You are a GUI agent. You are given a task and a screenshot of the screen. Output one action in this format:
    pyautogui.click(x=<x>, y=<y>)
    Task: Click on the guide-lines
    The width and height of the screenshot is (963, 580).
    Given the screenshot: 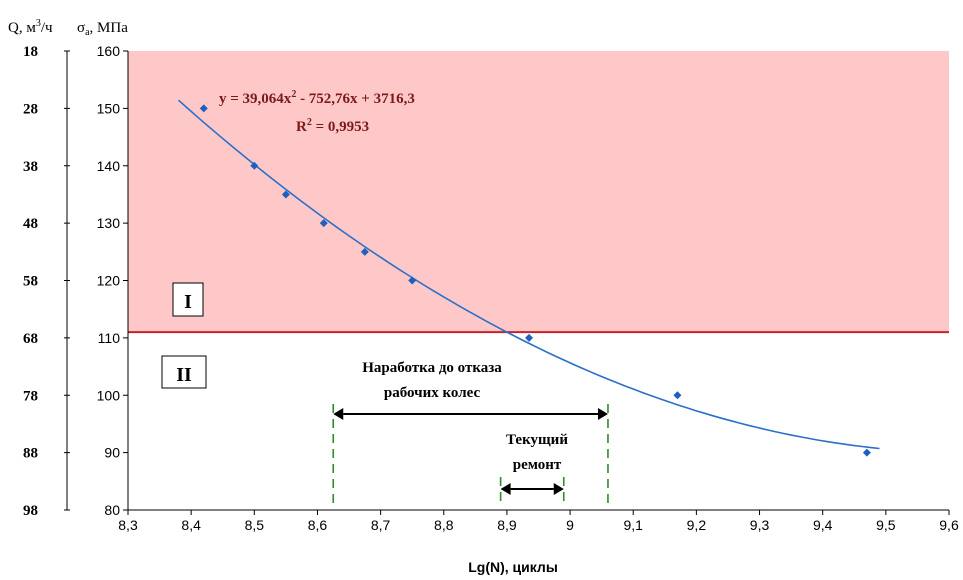 What is the action you would take?
    pyautogui.click(x=470, y=455)
    